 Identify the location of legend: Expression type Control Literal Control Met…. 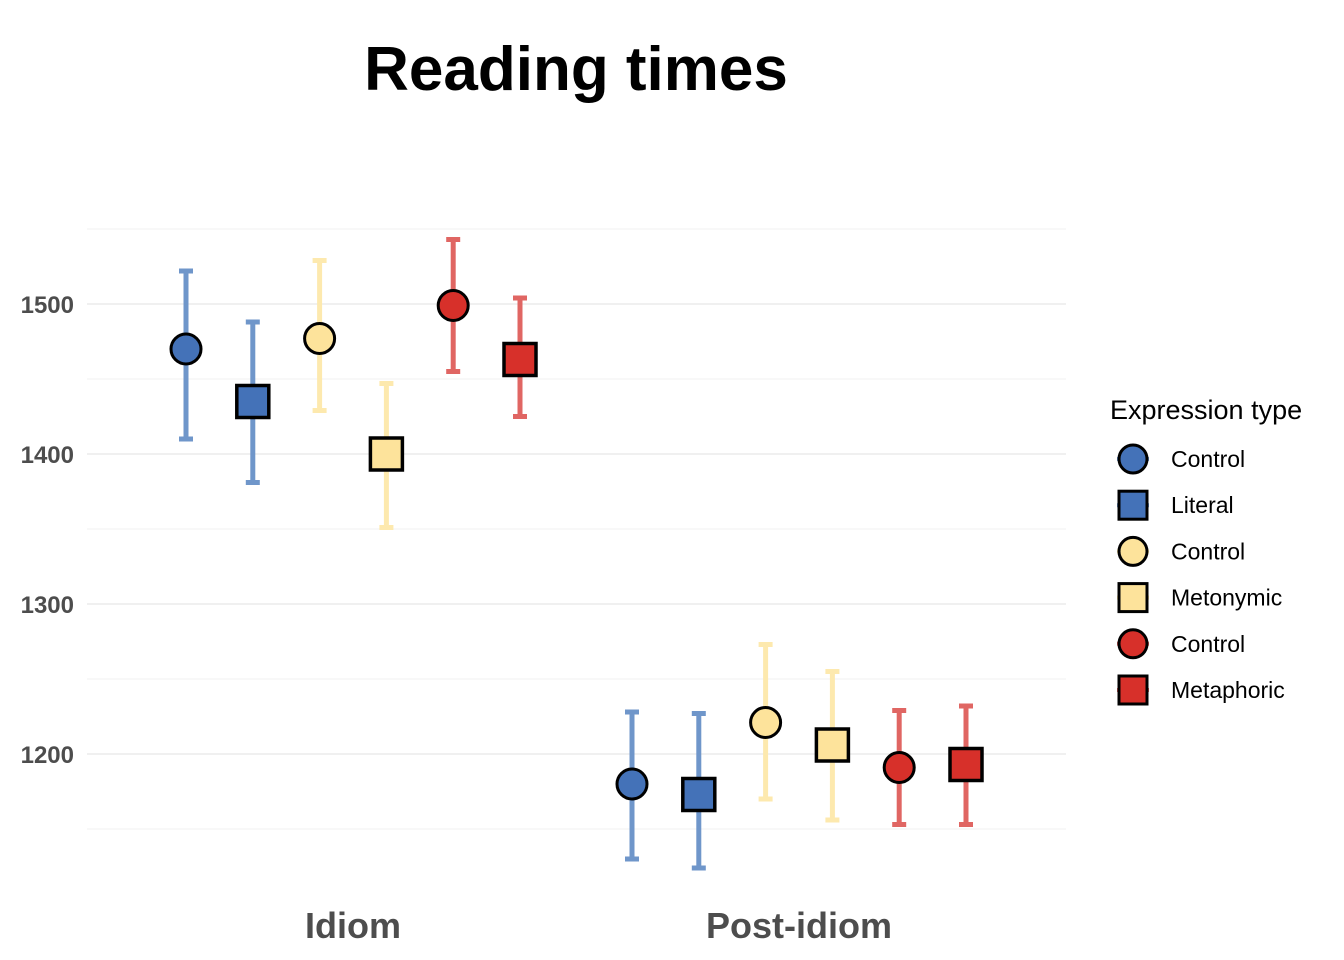
(1206, 550).